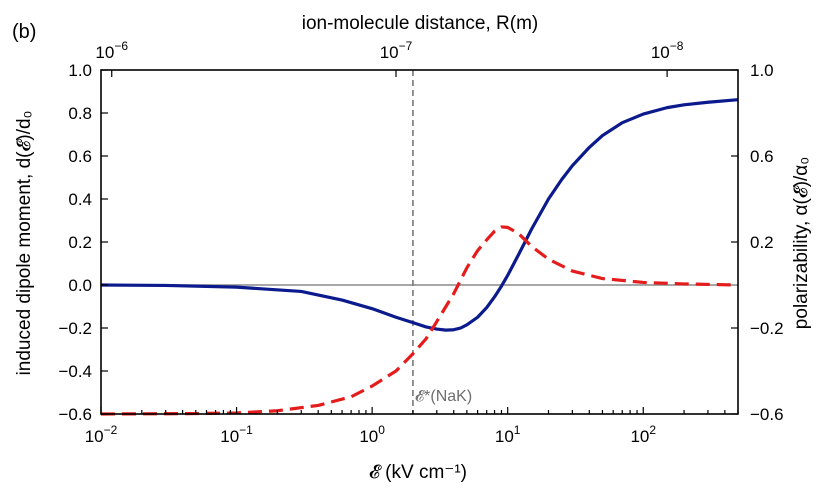 This screenshot has width=830, height=500. I want to click on x-tick-label: 10⁰, so click(372, 434).